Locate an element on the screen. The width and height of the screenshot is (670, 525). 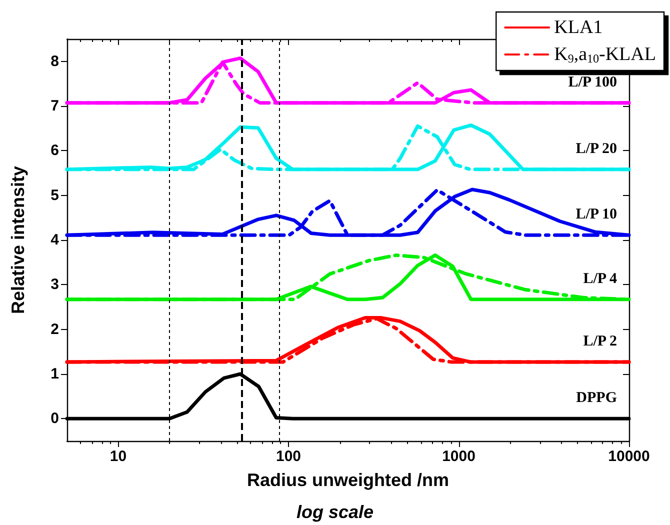
y-tick-label: 1 is located at coordinates (54, 374).